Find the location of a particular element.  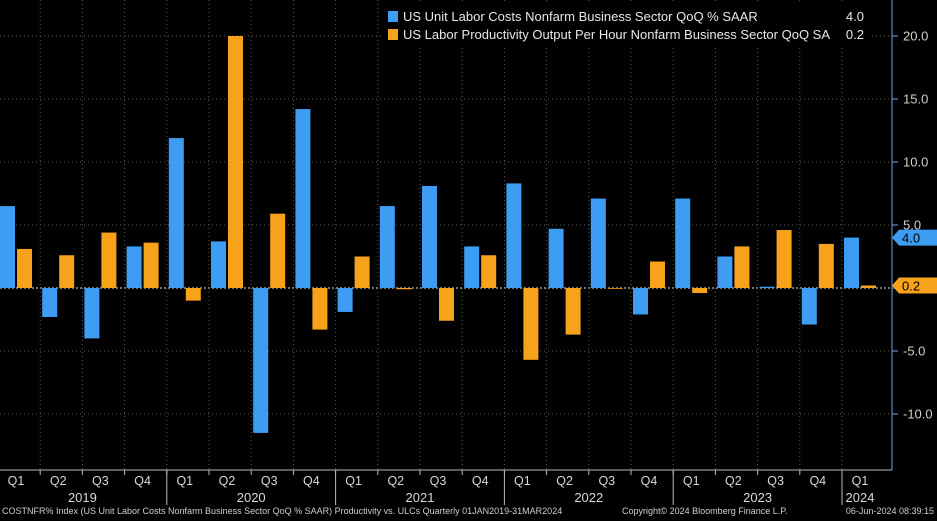

y-tick-label: 5.0 is located at coordinates (912, 225).